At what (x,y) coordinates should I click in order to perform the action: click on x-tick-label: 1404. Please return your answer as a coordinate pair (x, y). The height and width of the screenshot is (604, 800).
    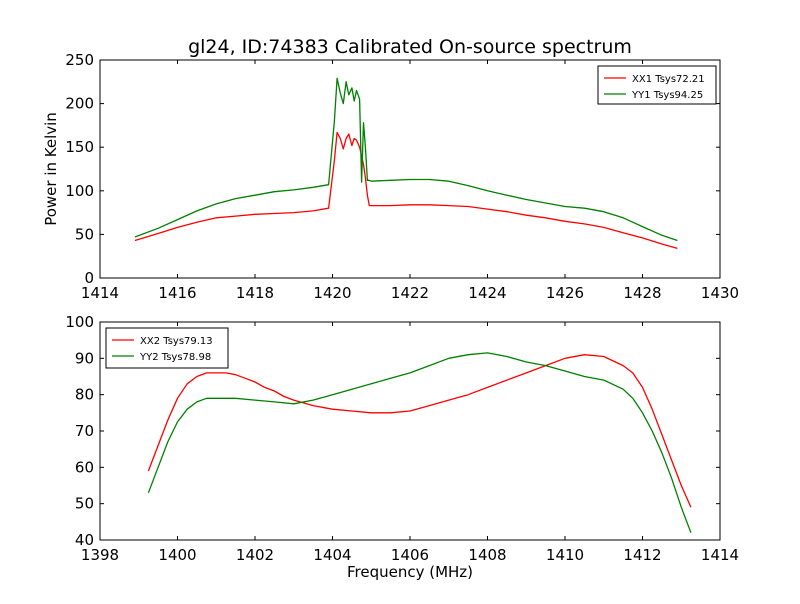
    Looking at the image, I should click on (332, 555).